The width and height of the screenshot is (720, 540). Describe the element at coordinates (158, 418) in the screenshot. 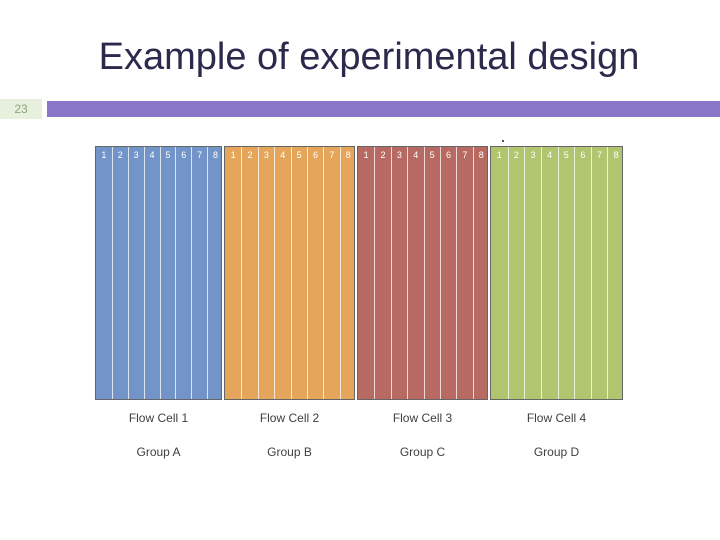

I see `flow-cell-label: Flow Cell 1` at that location.